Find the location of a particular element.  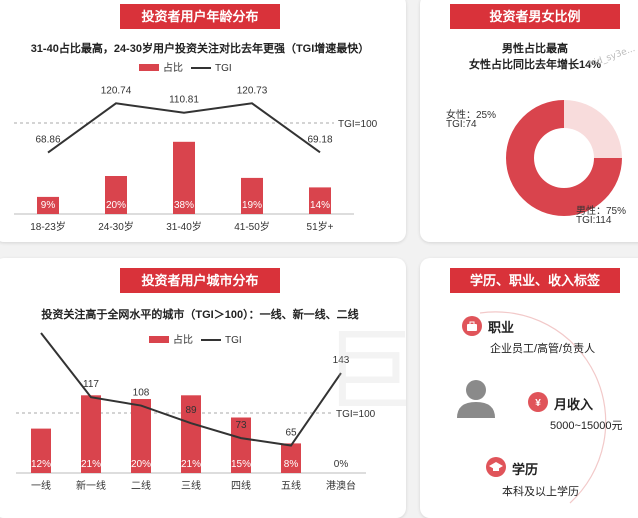

tgi-label-1: 117 is located at coordinates (91, 384).